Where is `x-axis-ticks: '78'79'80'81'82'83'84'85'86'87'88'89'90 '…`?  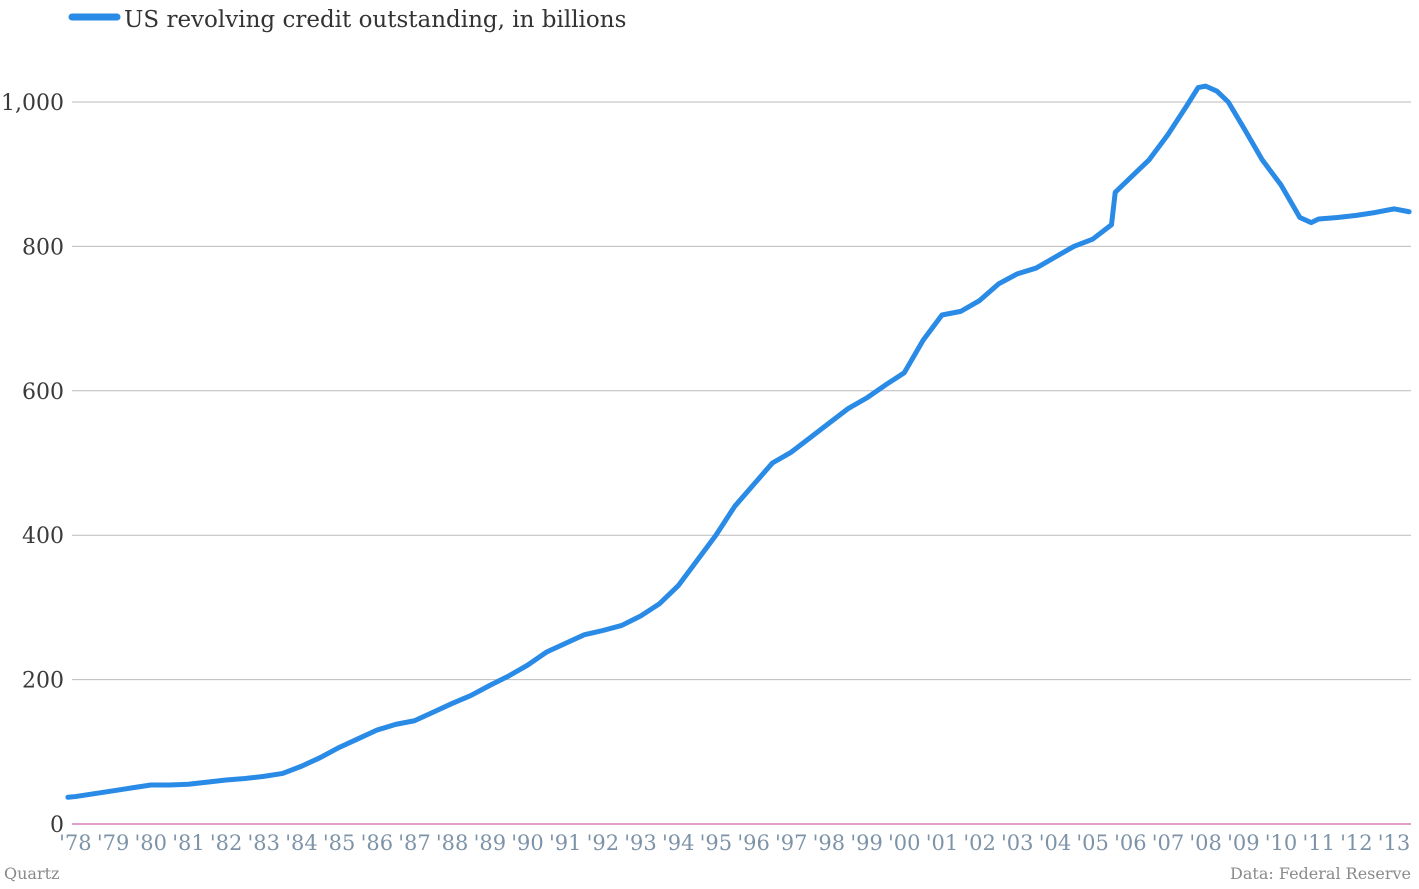 x-axis-ticks: '78'79'80'81'82'83'84'85'86'87'88'89'90 '… is located at coordinates (734, 843).